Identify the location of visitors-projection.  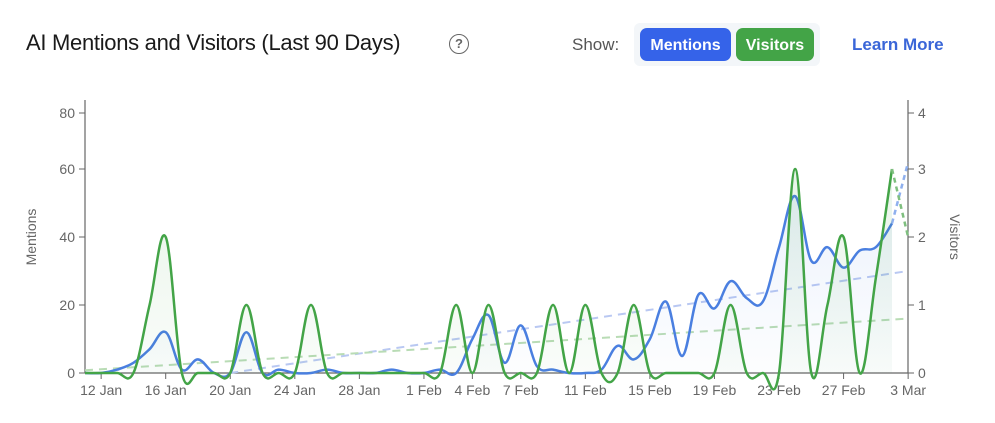
(900, 203).